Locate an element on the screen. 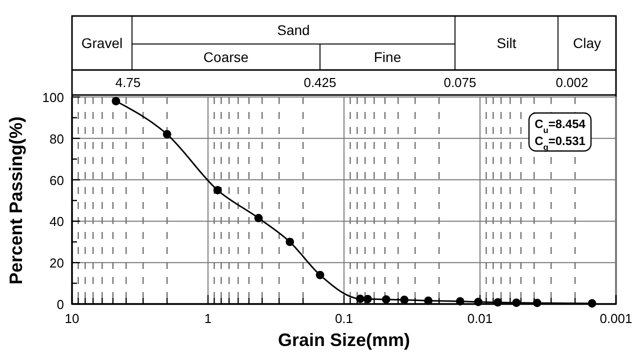  y-tick-label: 0 is located at coordinates (60, 304).